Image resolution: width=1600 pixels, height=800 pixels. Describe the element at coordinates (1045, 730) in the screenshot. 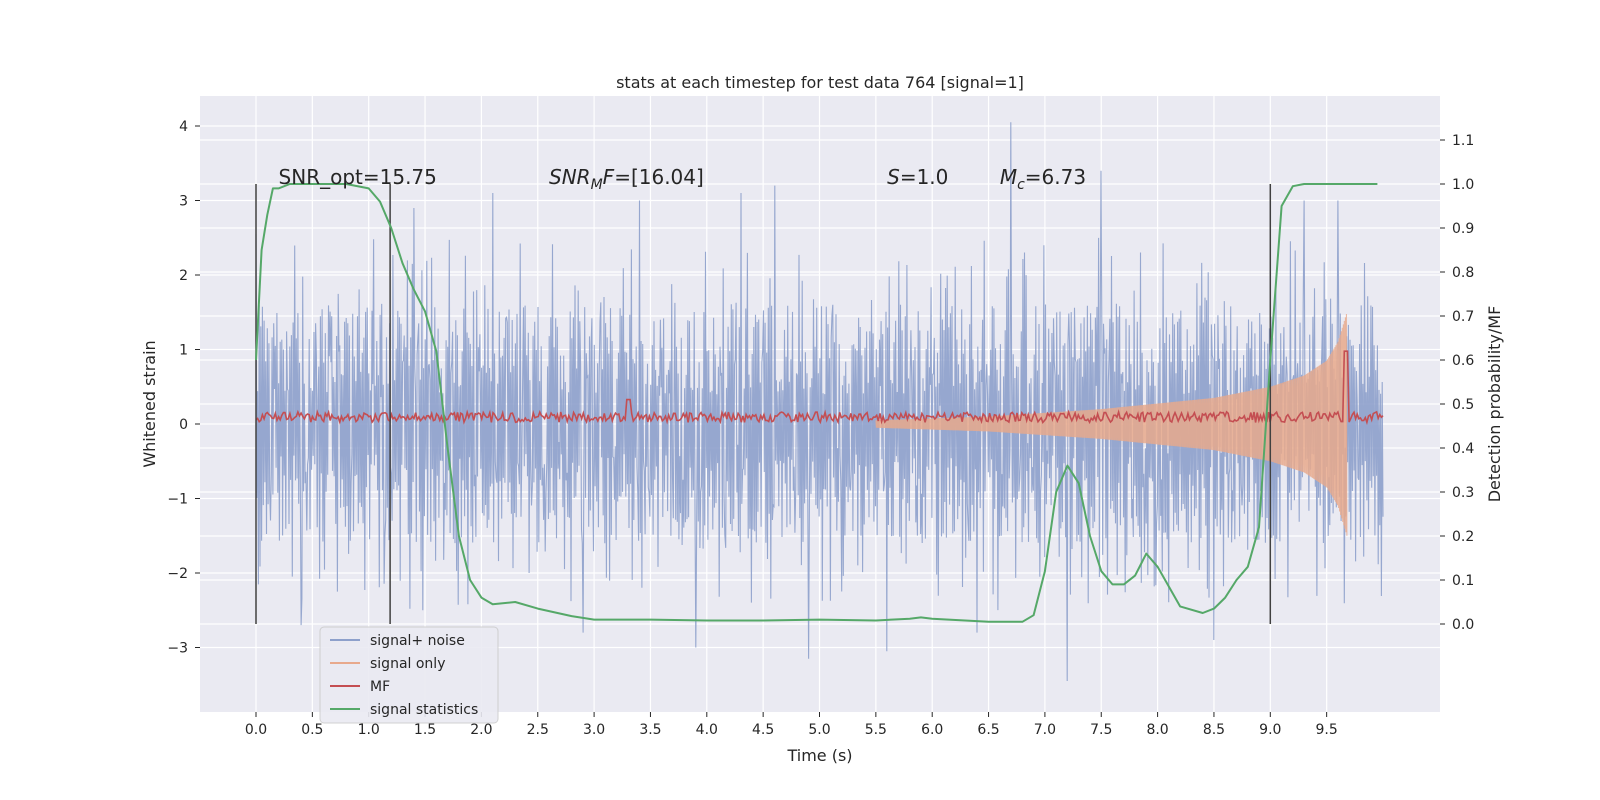

I see `x-tick-label: 7.0` at that location.